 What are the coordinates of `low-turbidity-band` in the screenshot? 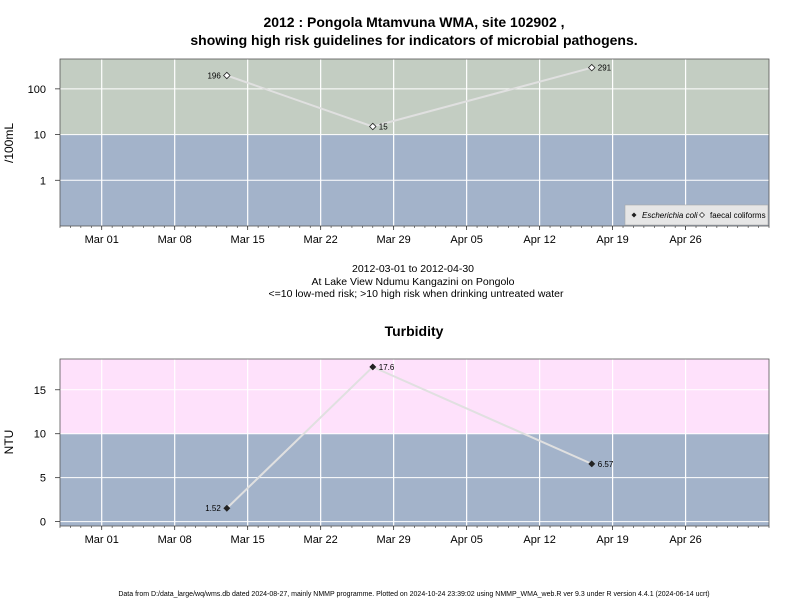 It's located at (414, 479).